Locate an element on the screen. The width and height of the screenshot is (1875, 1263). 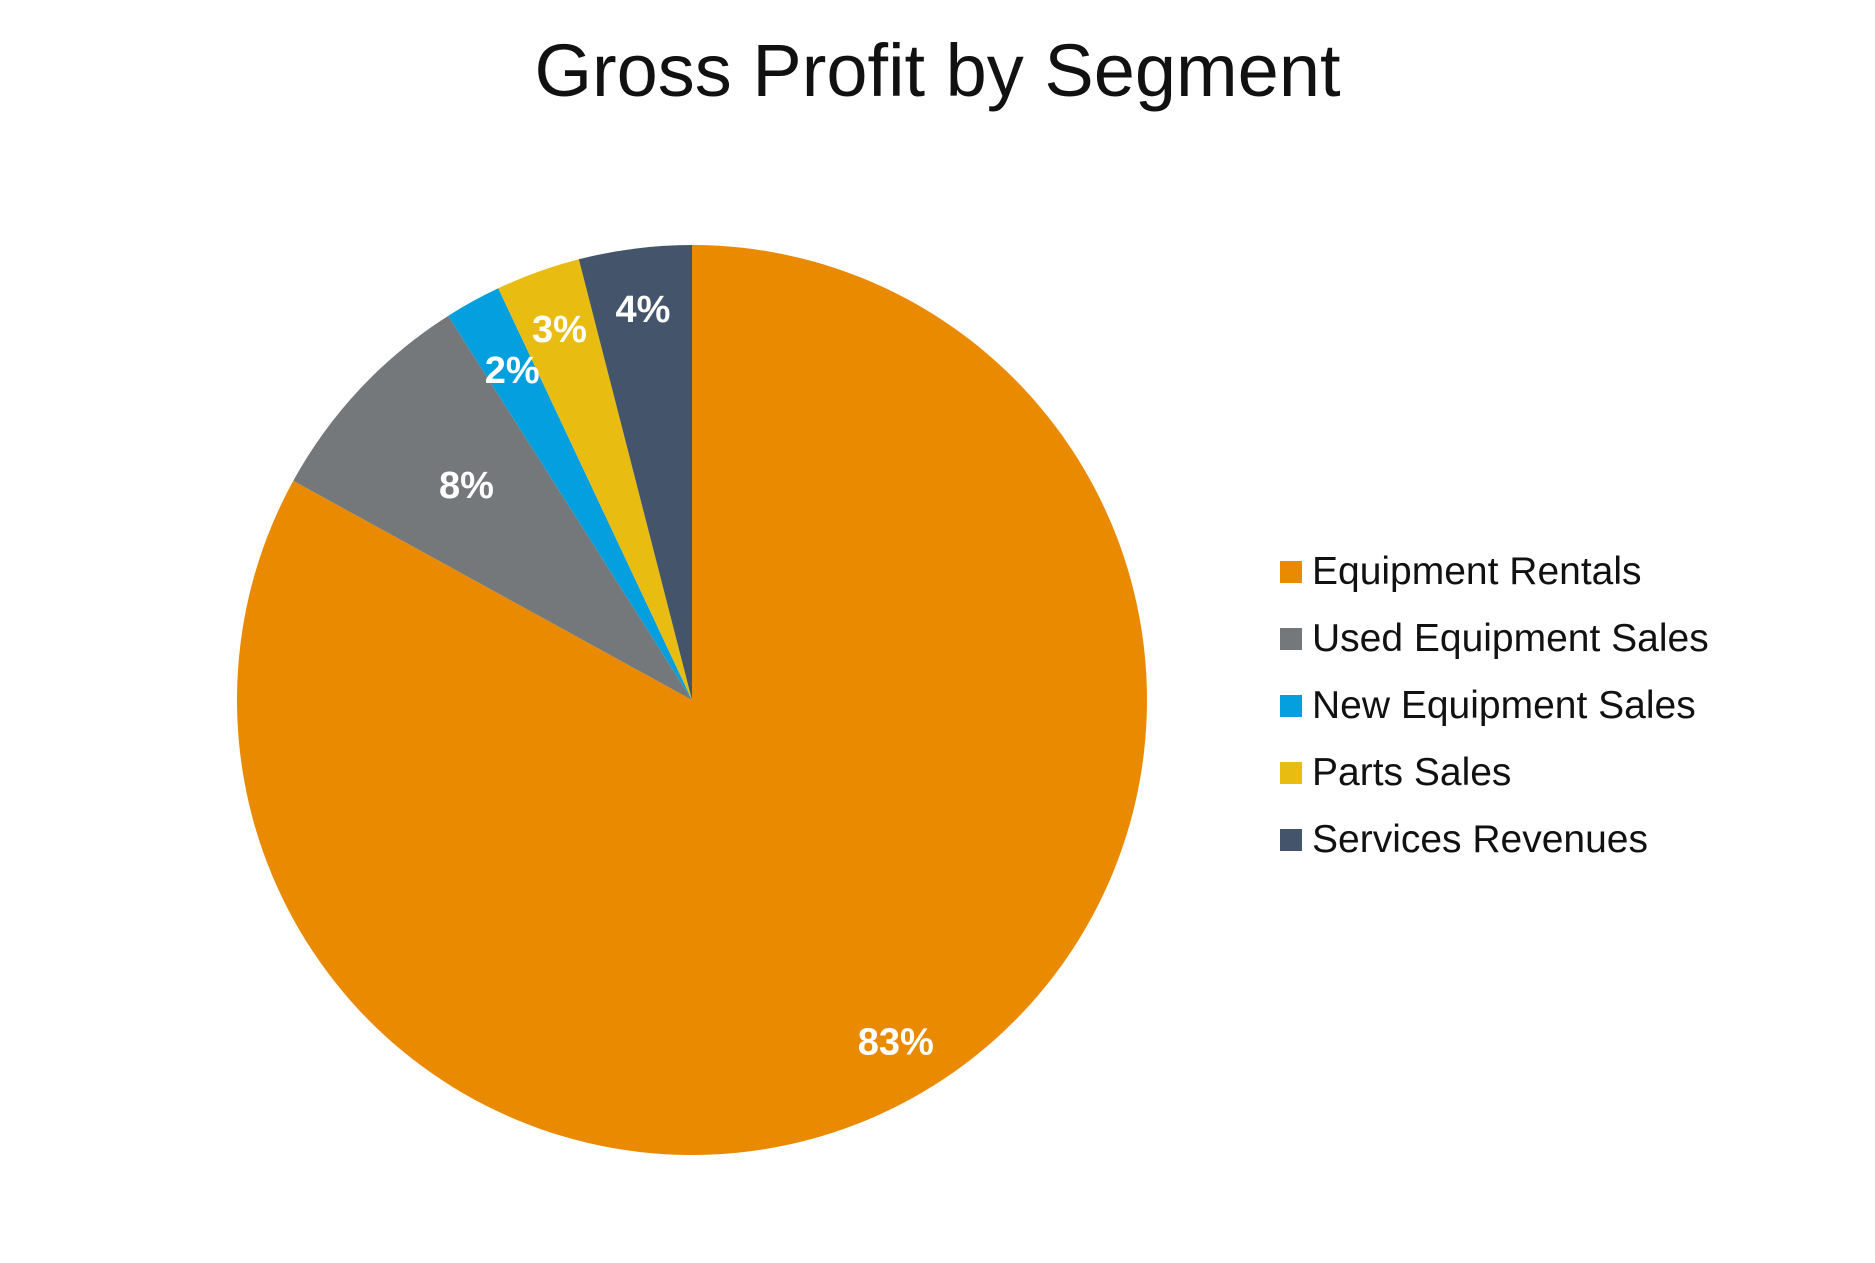
legend-label: Services Revenues is located at coordinates (1480, 839).